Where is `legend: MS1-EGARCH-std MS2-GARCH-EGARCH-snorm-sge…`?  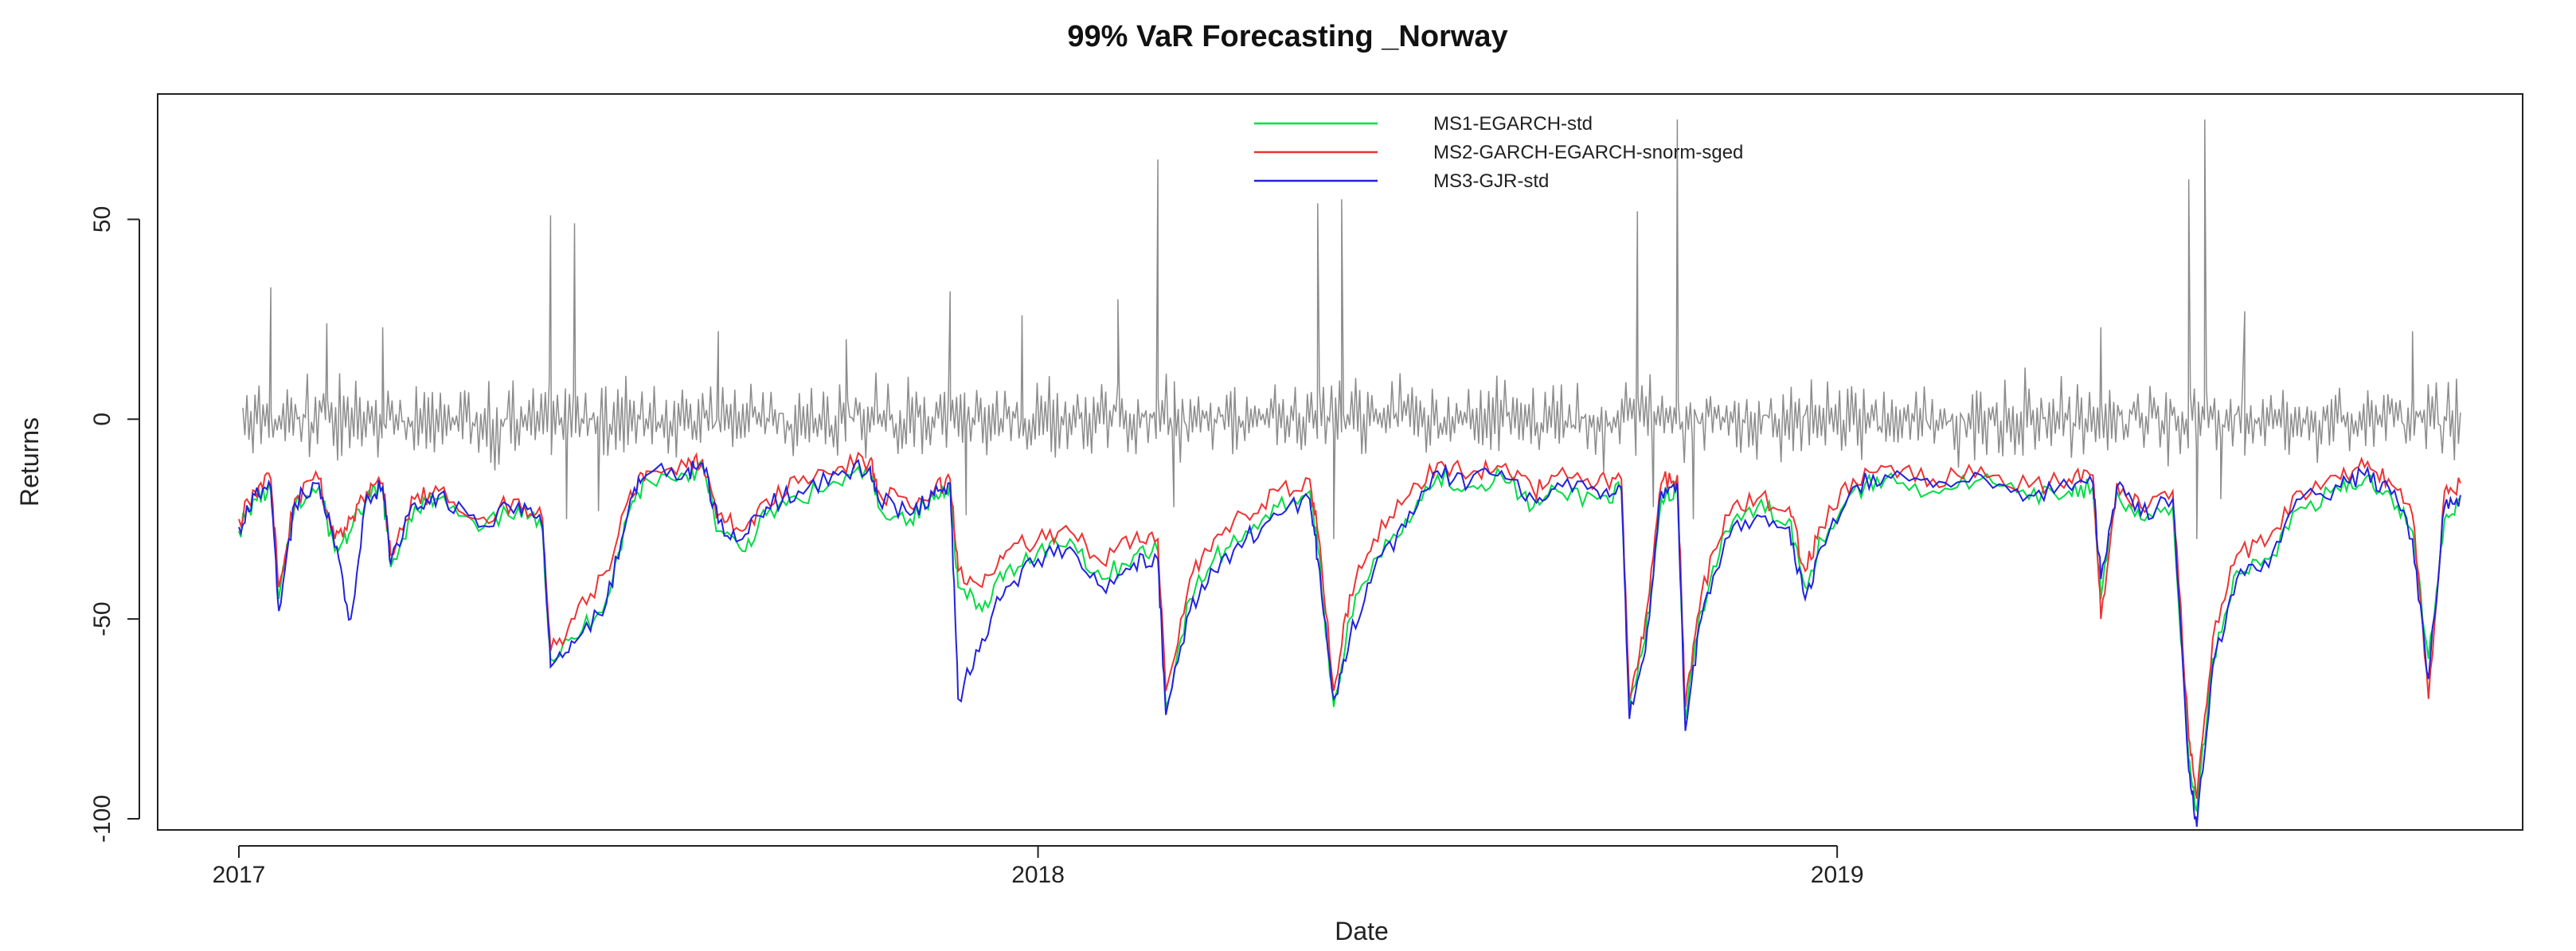
legend: MS1-EGARCH-std MS2-GARCH-EGARCH-snorm-sge… is located at coordinates (1499, 152).